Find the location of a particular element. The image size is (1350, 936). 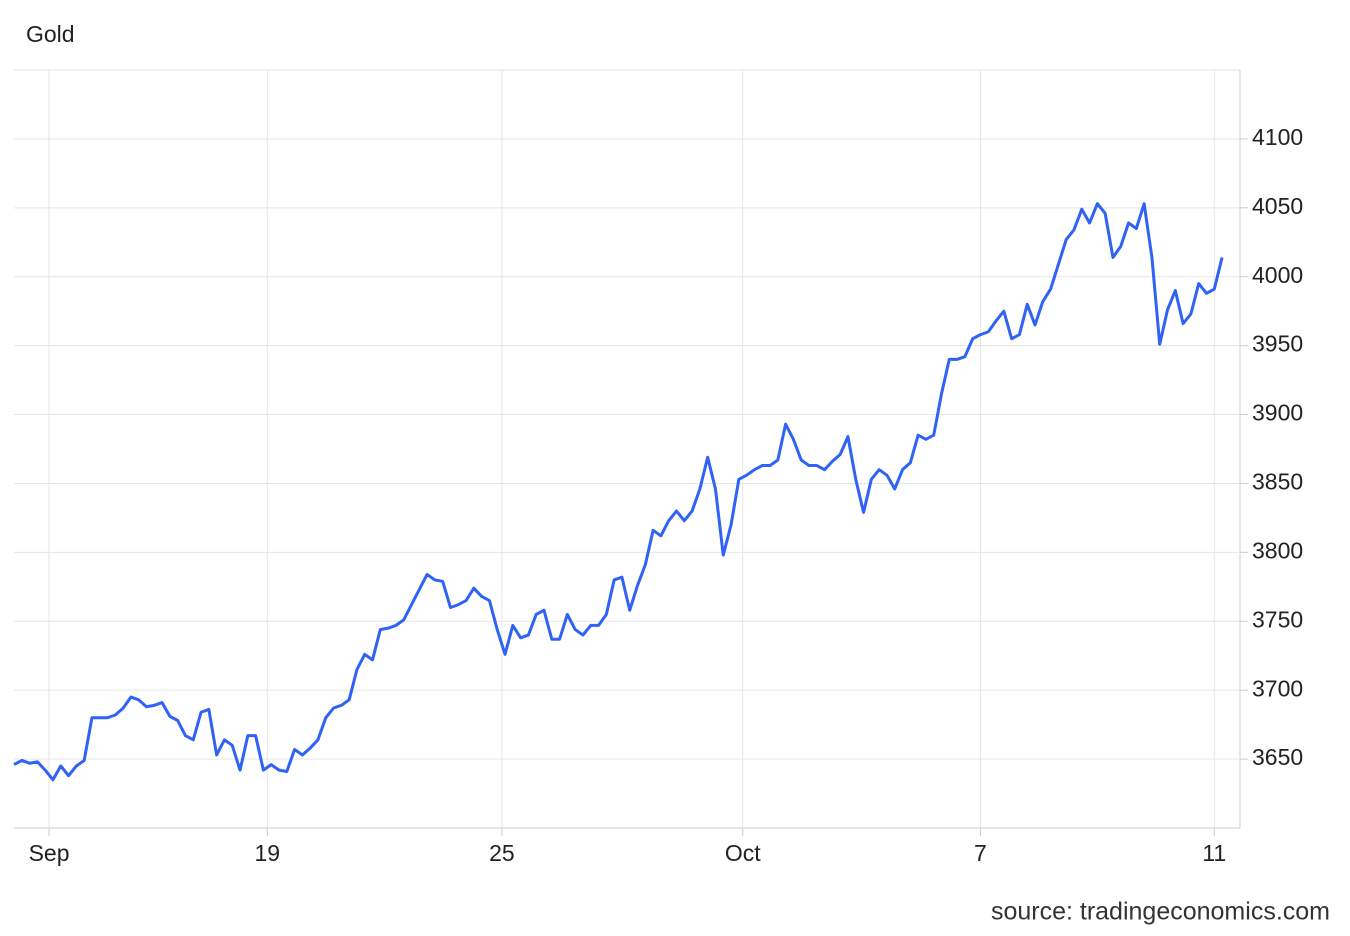

x-tick-label: 11 is located at coordinates (1214, 853).